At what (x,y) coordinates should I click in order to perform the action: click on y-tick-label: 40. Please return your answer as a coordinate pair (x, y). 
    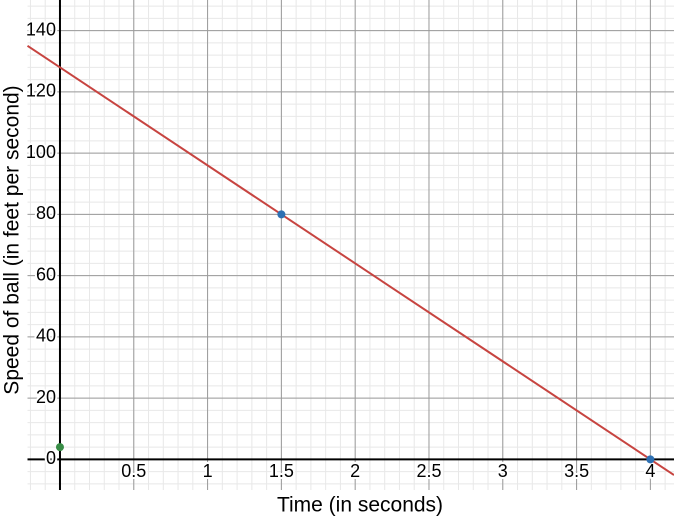
    Looking at the image, I should click on (46, 336).